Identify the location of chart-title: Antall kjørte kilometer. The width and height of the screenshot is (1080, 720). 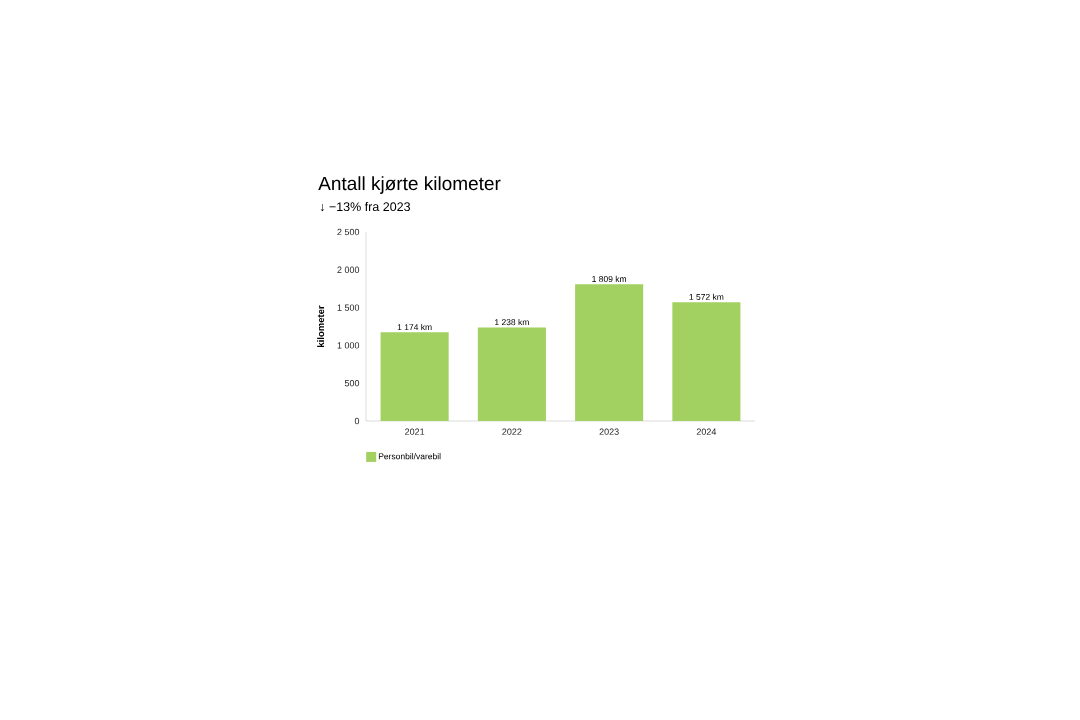
(409, 185).